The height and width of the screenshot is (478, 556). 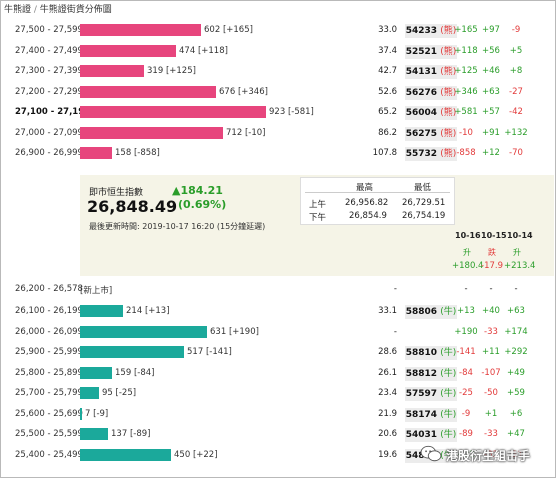 I want to click on chg-2: -, so click(x=491, y=289).